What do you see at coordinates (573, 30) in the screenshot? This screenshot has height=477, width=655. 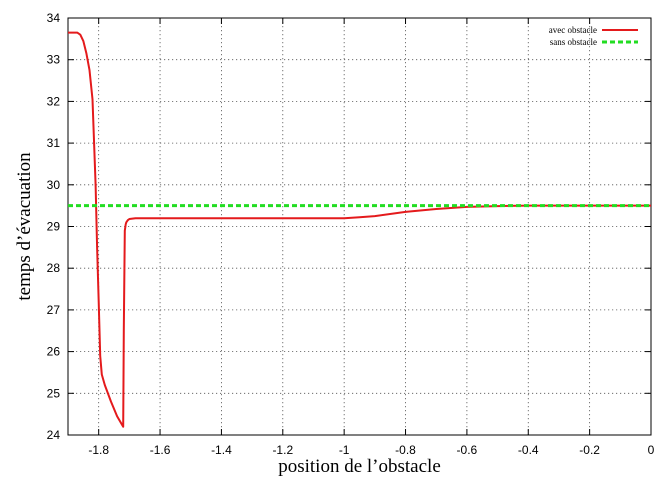 I see `legend-label: avec obstacle` at bounding box center [573, 30].